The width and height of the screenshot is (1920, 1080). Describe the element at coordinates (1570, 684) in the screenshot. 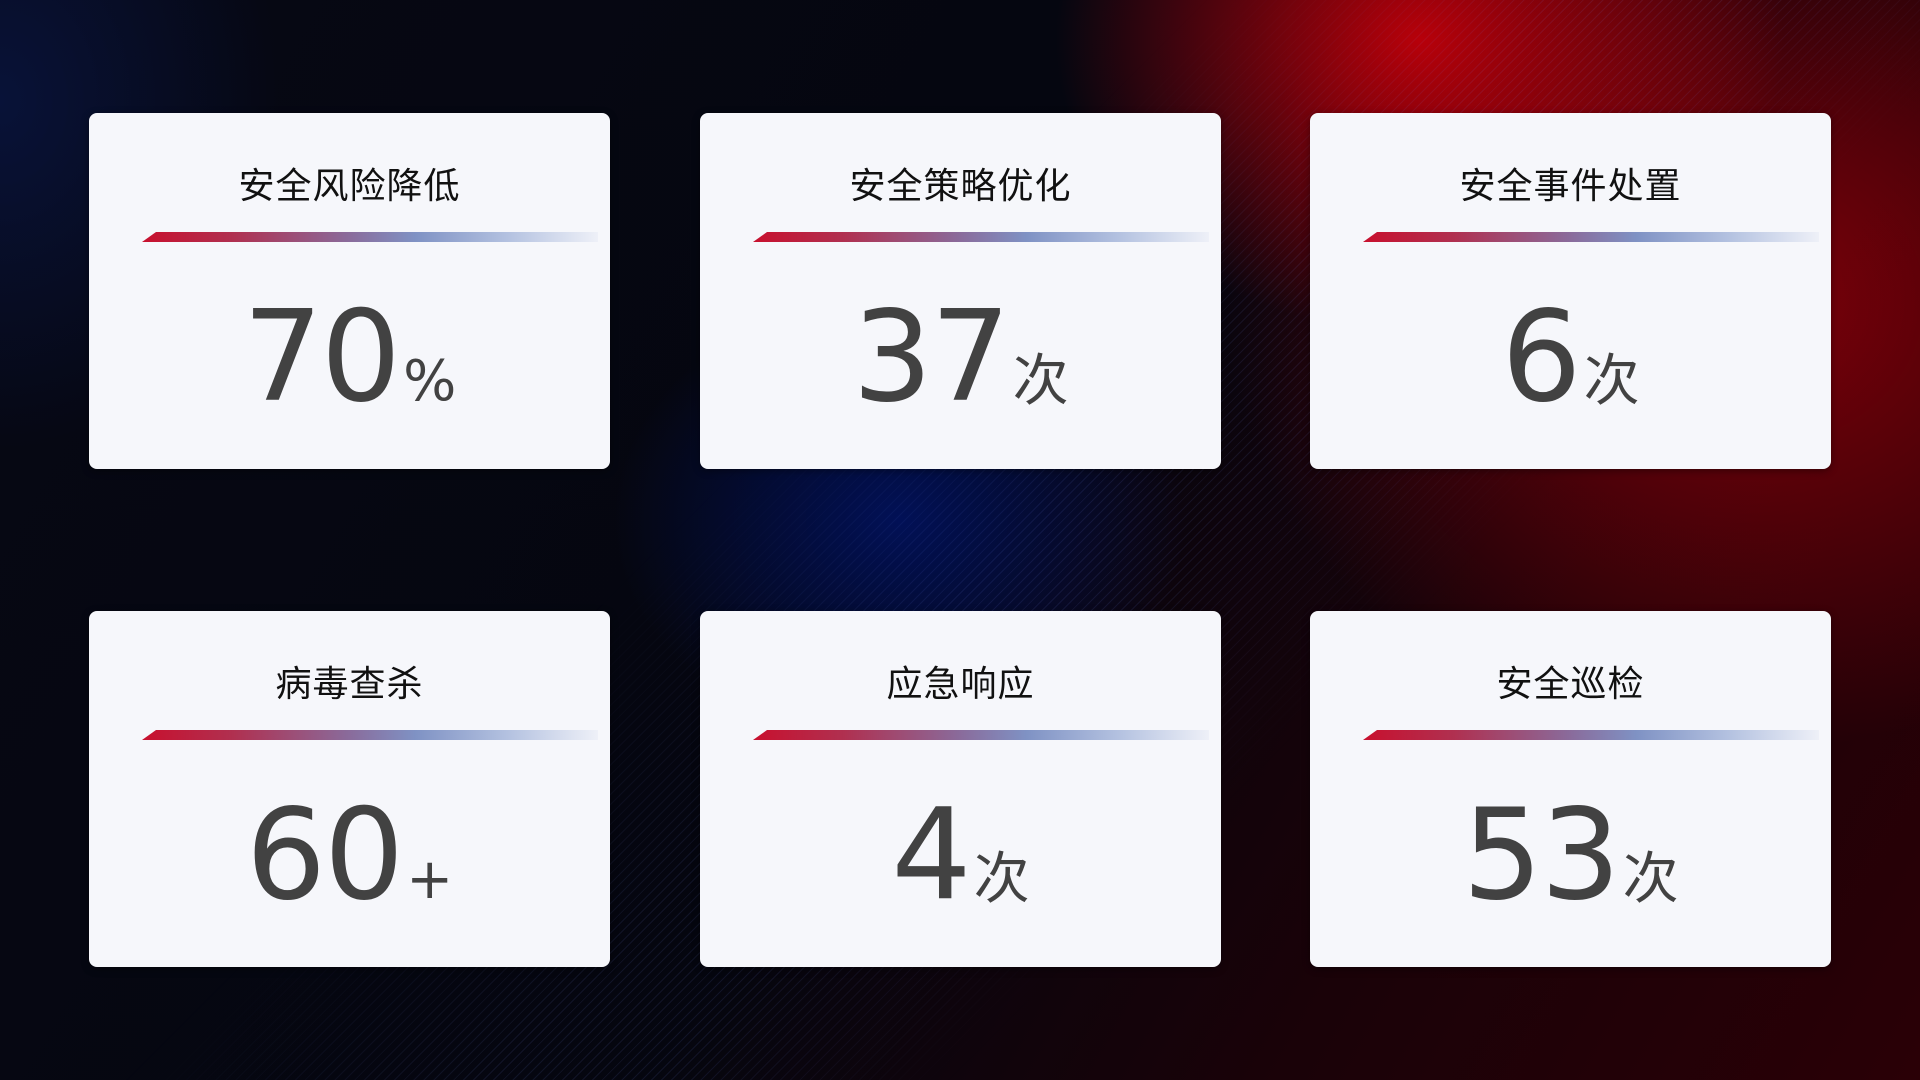

I see `card-title: 安全巡检` at that location.